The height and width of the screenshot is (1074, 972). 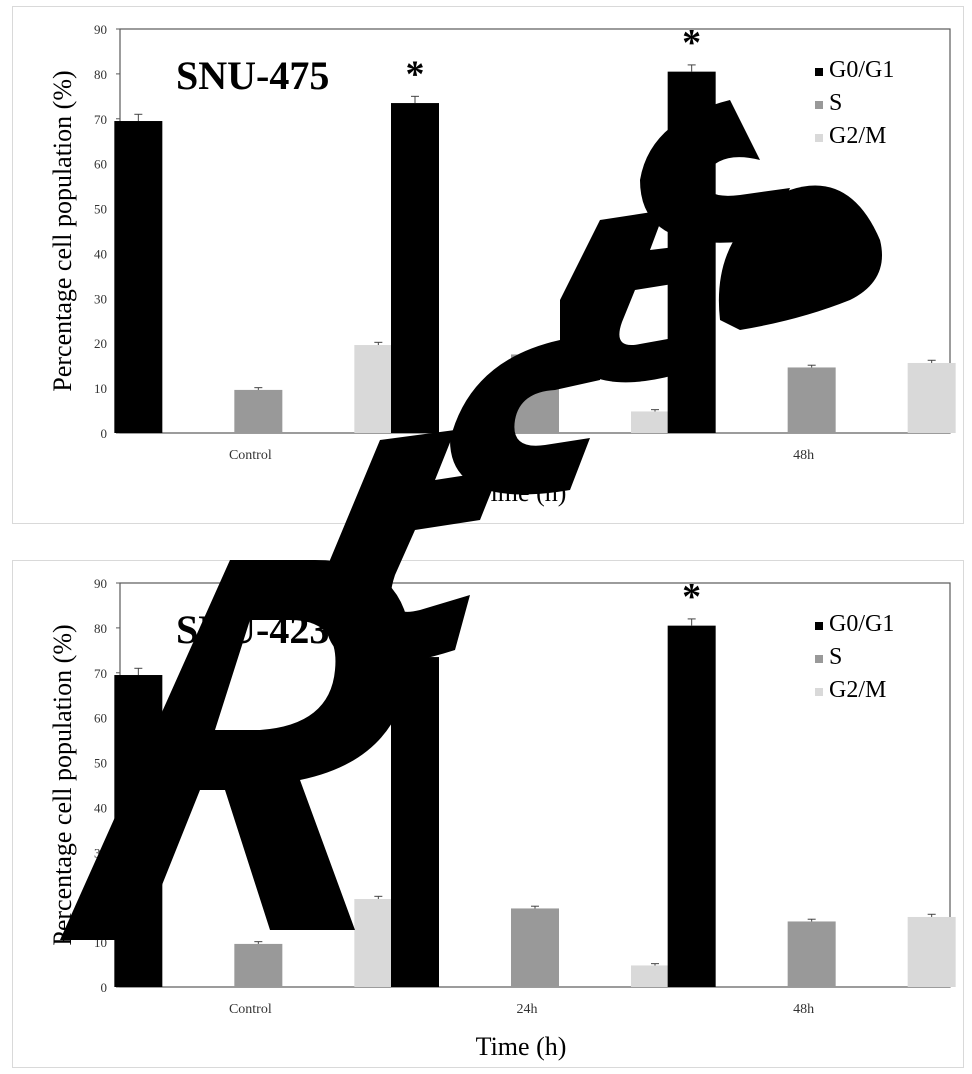 What do you see at coordinates (100, 807) in the screenshot?
I see `chart1-ytick-label: 40` at bounding box center [100, 807].